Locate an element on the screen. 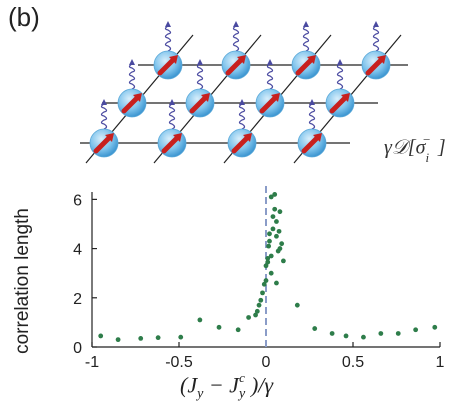  y-tick-label: 2 is located at coordinates (77, 299).